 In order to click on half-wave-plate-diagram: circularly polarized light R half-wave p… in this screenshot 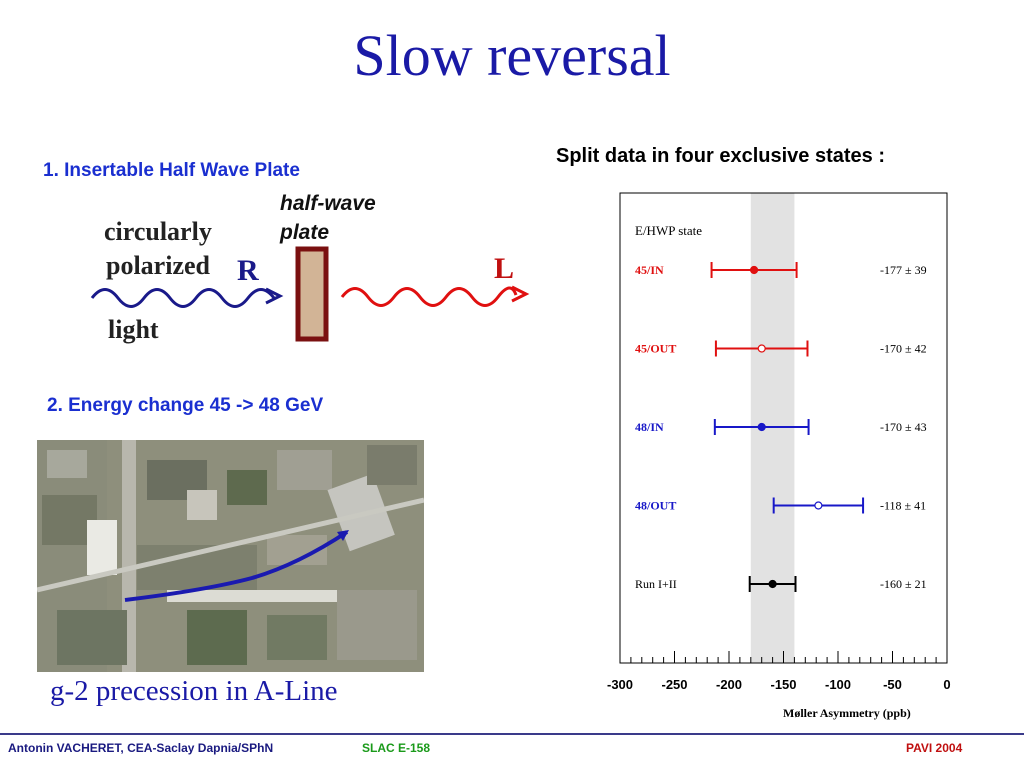, I will do `click(310, 268)`.